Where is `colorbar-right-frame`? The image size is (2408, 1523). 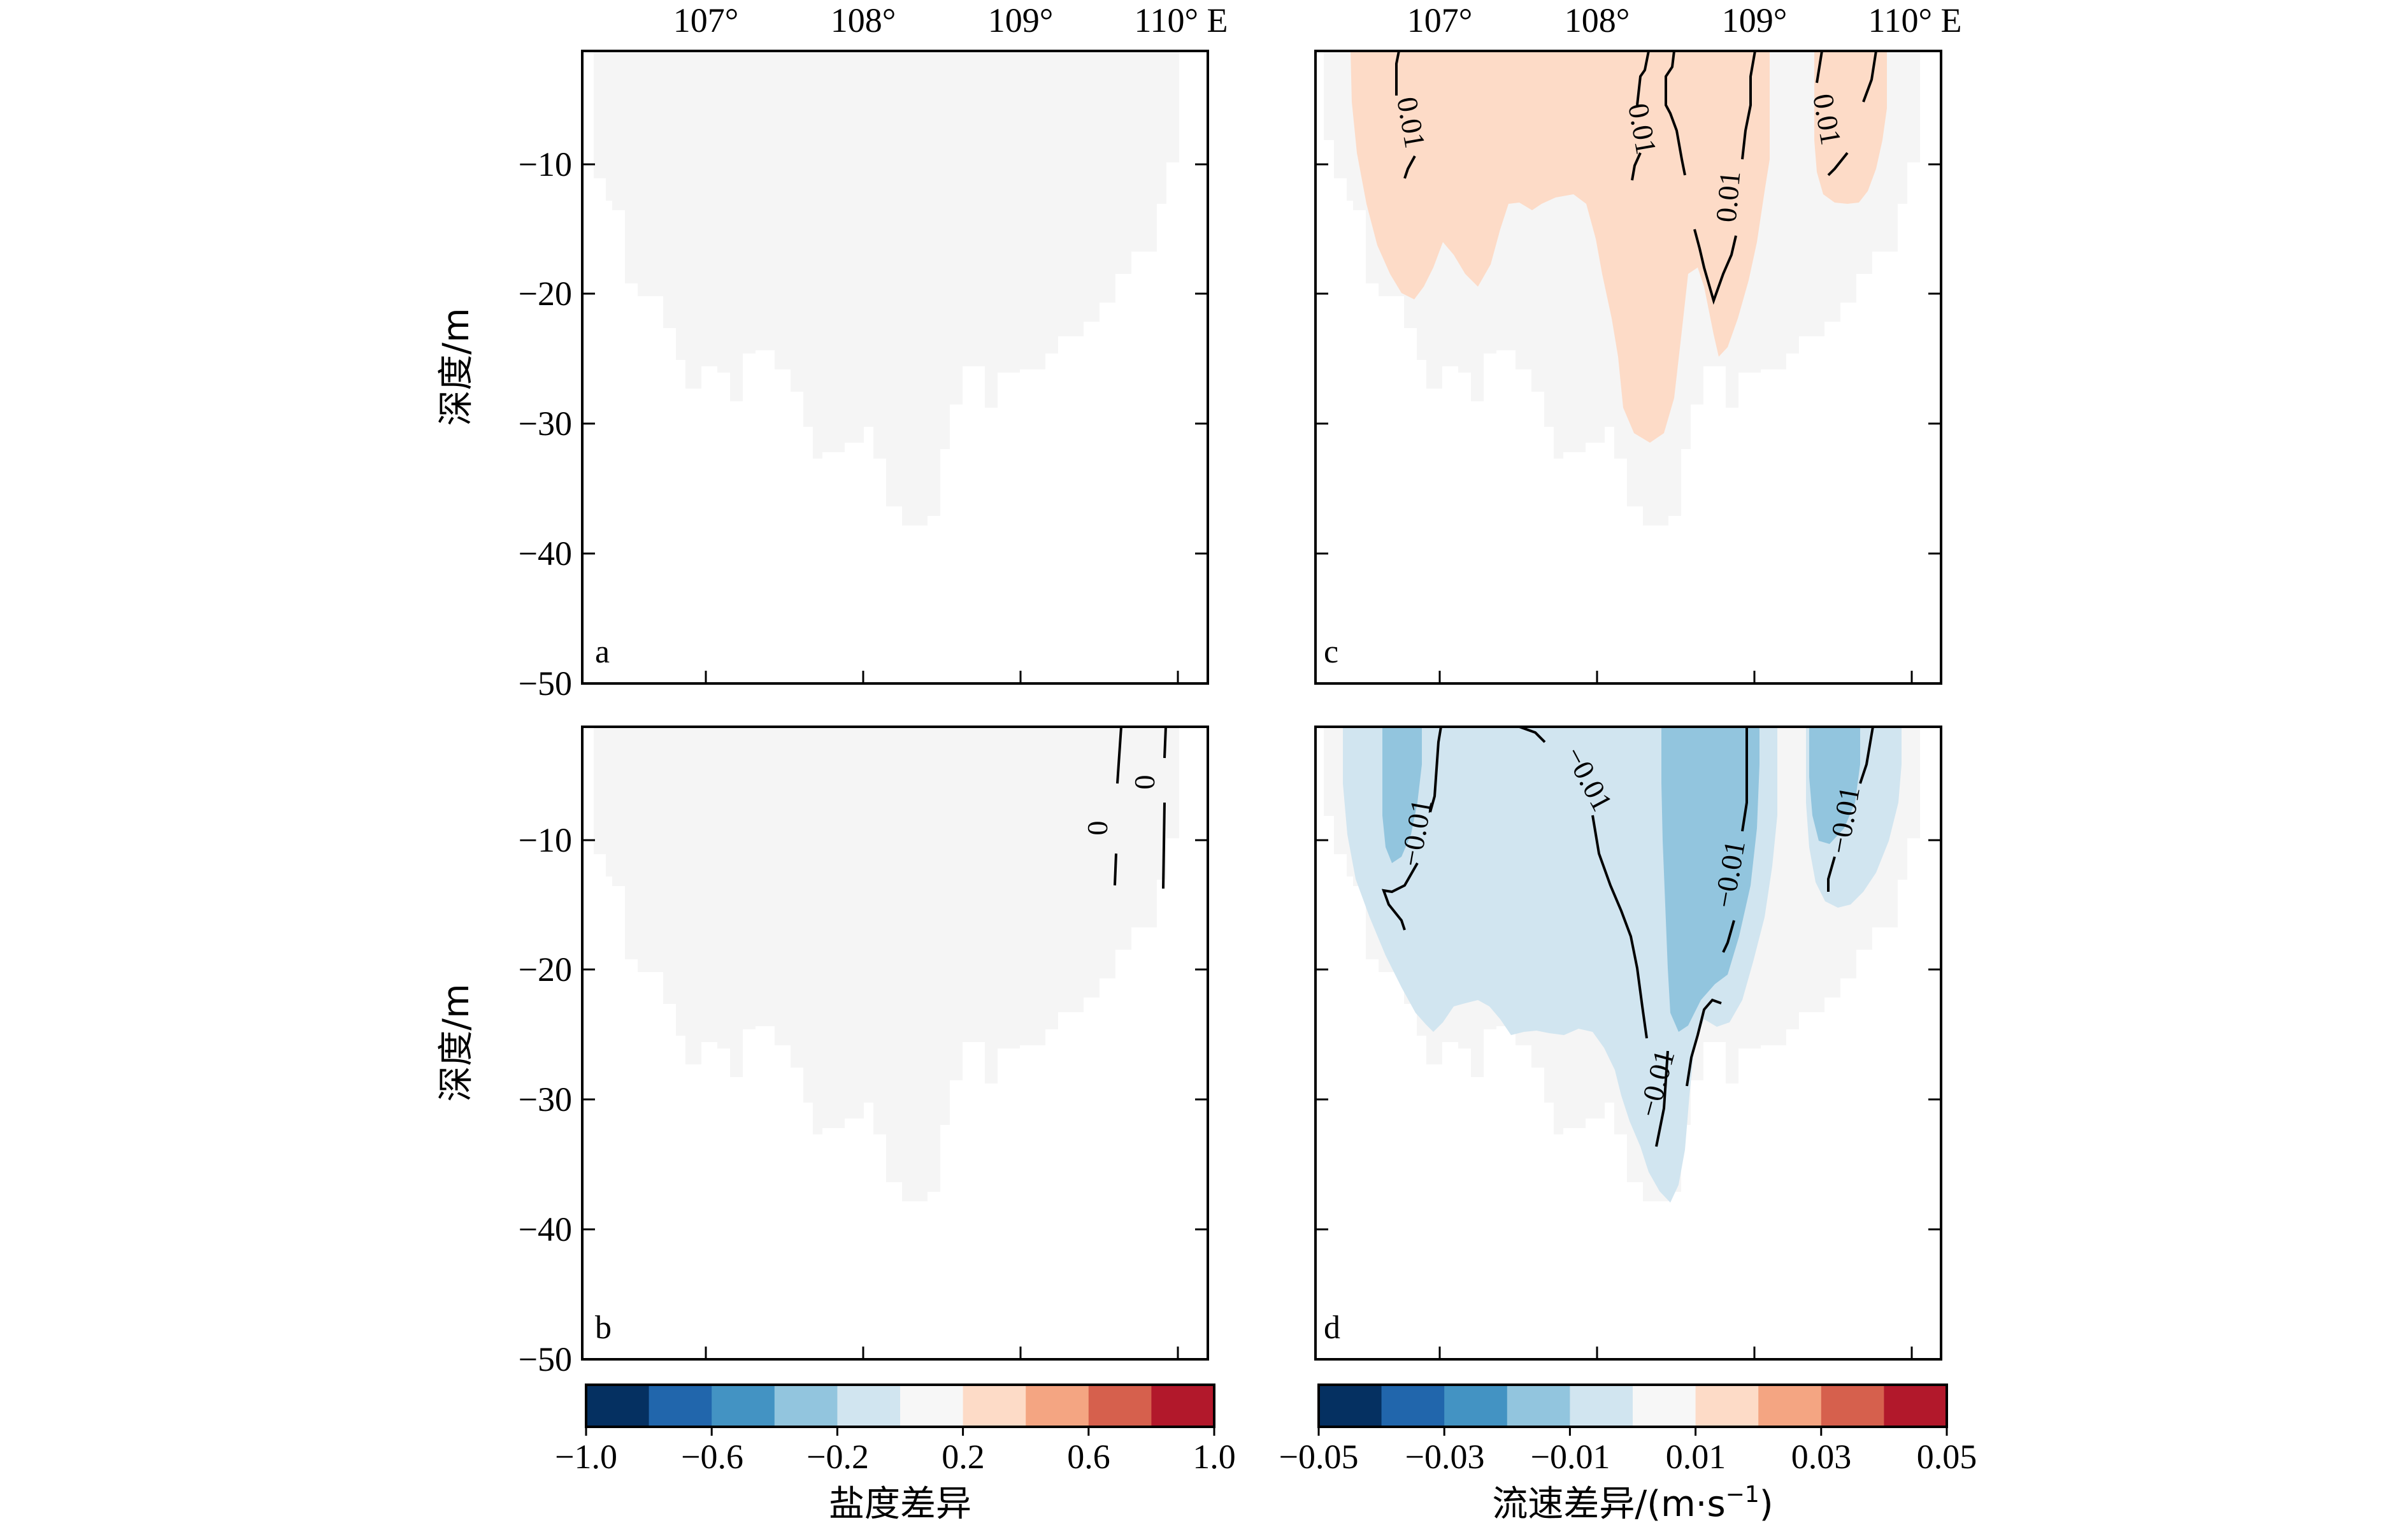
colorbar-right-frame is located at coordinates (1632, 1406).